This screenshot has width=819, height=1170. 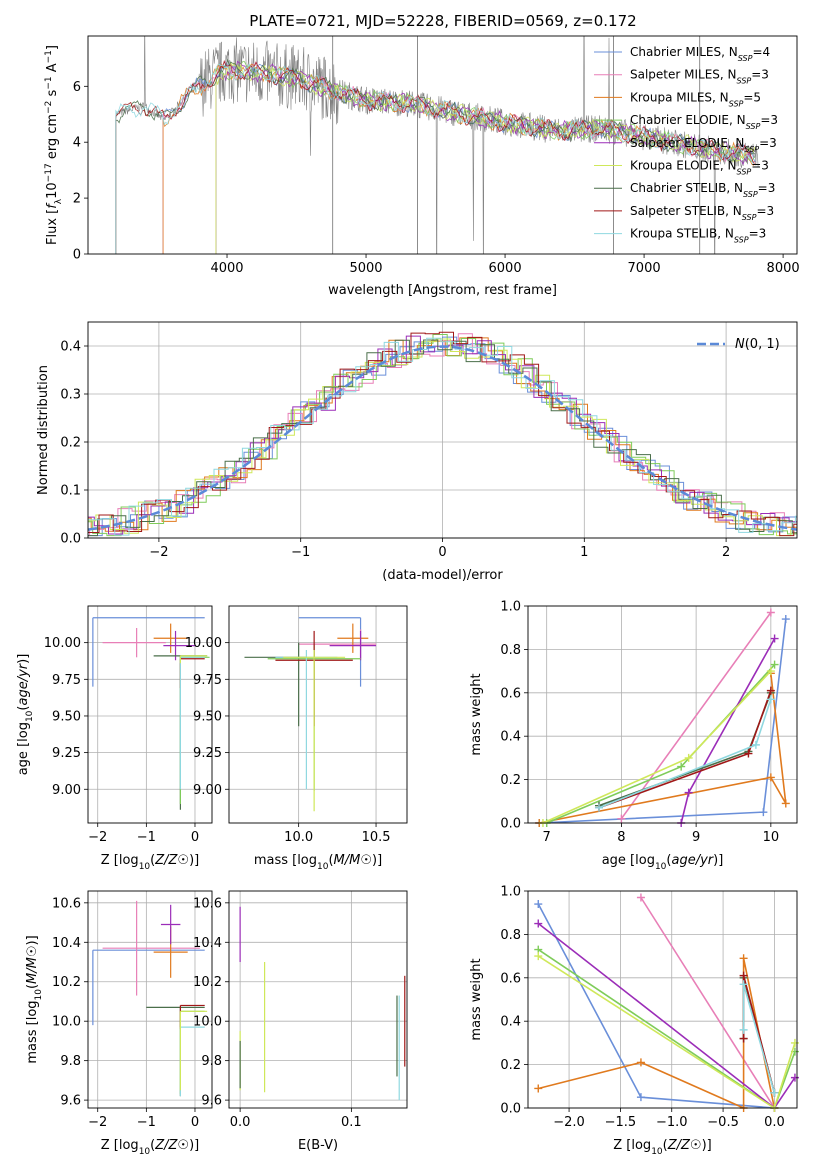 I want to click on y-tick-label: 9.50, so click(x=66, y=716).